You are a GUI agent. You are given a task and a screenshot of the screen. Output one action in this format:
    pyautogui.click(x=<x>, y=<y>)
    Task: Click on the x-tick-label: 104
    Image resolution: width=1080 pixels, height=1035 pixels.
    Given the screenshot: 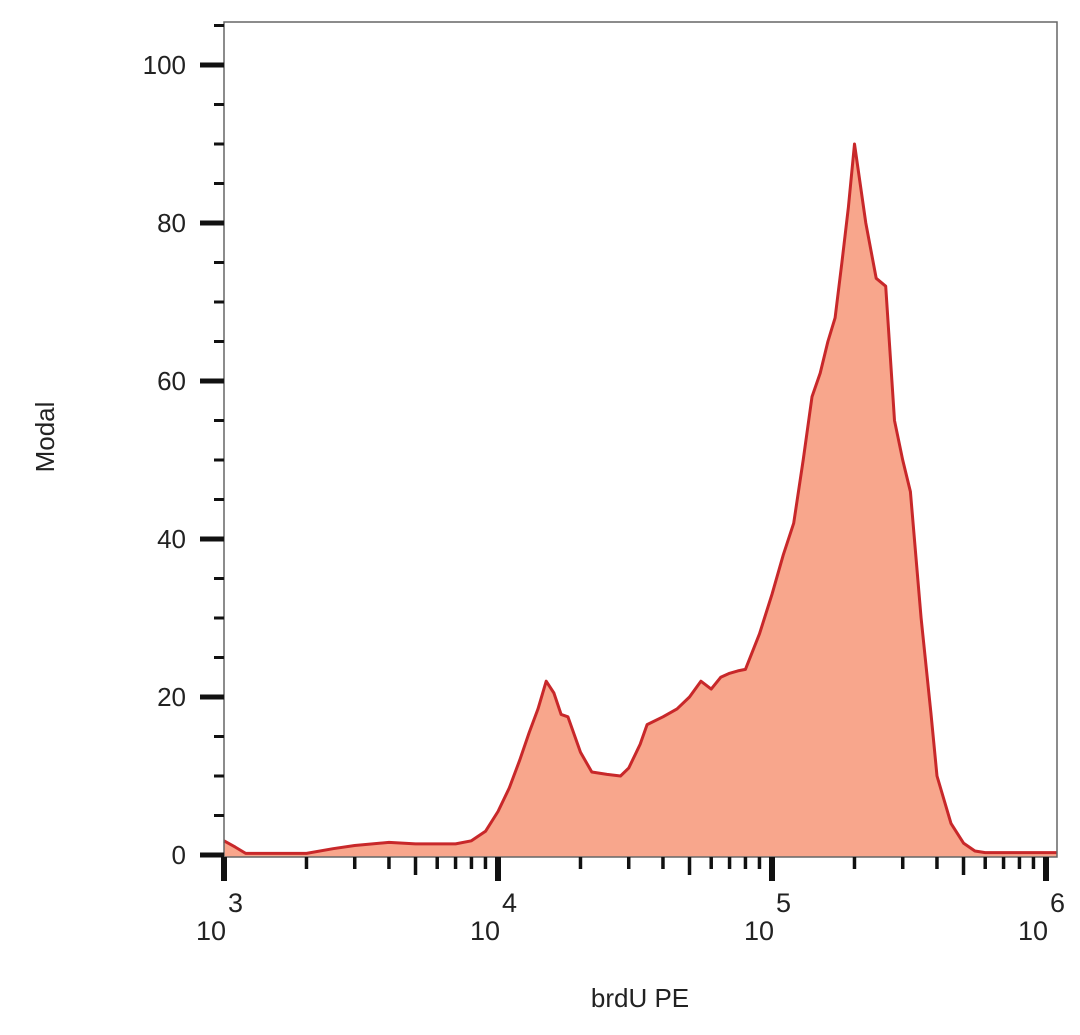 What is the action you would take?
    pyautogui.click(x=493, y=917)
    